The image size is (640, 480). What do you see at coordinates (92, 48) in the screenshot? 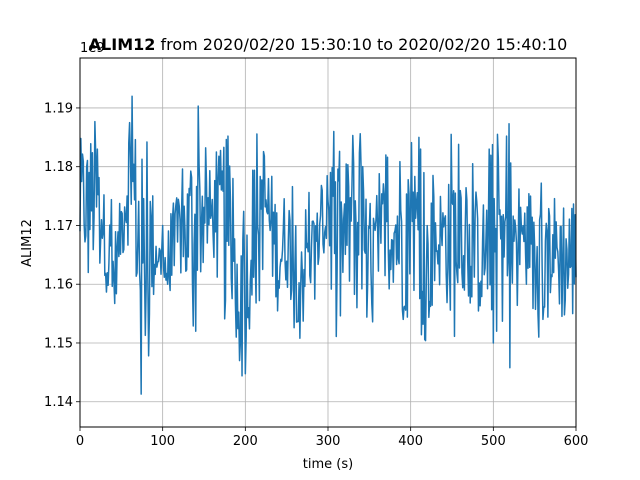
I see `offset-text: 1e9` at bounding box center [92, 48].